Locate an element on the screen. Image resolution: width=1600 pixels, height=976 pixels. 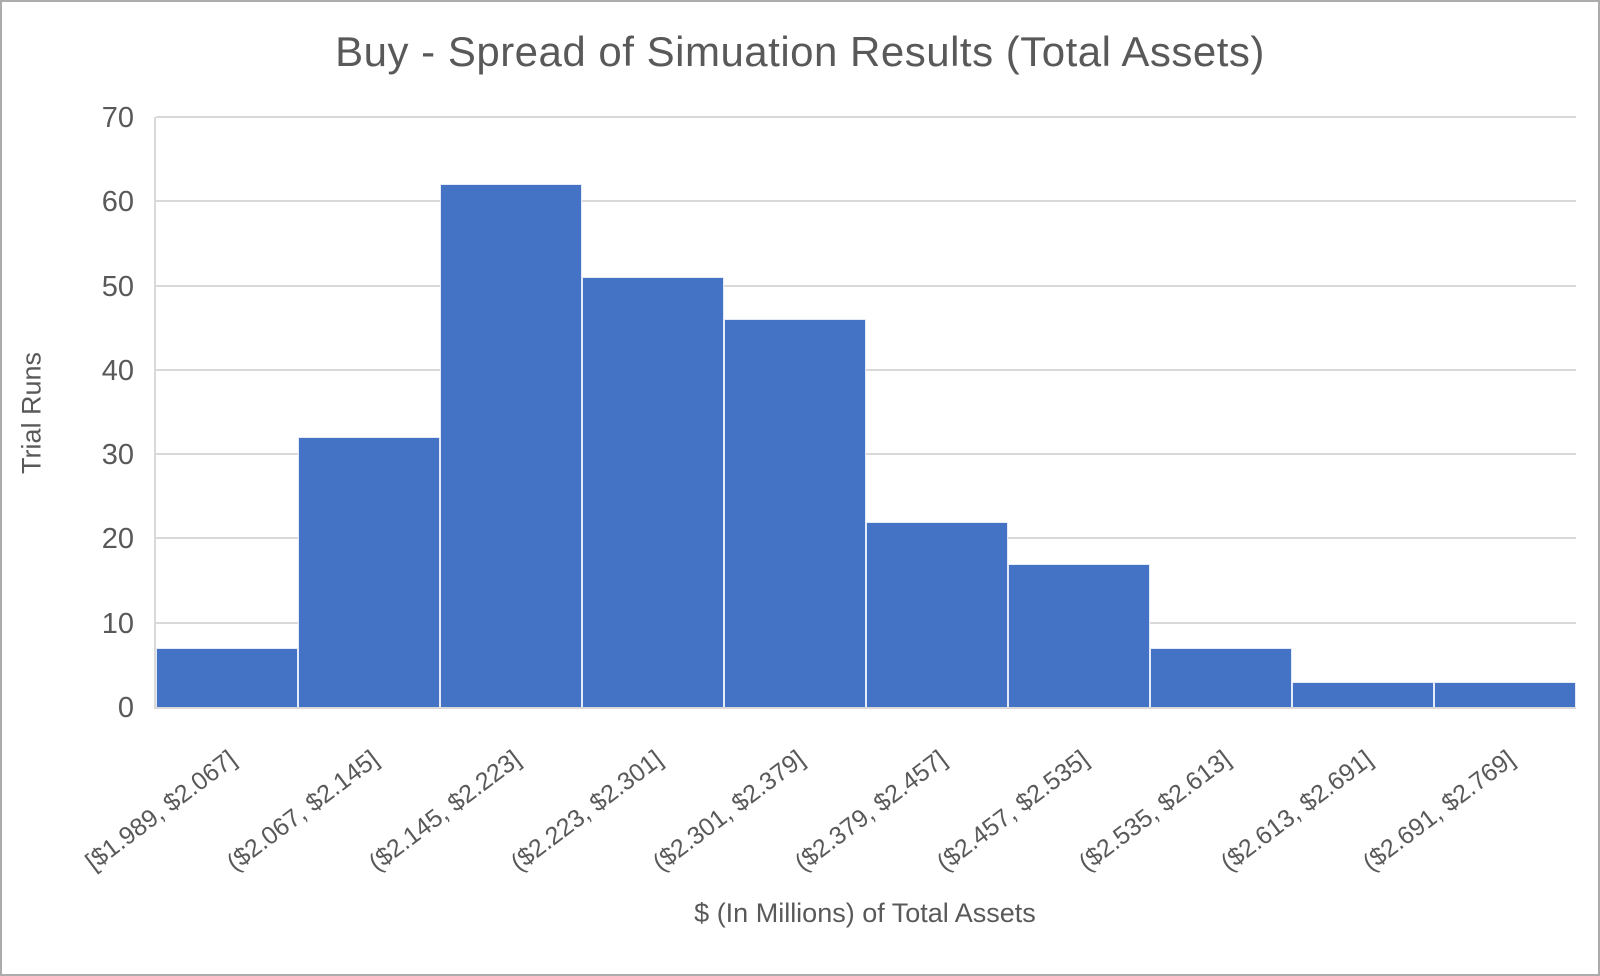
x-tick-label-text: ($2.223, $2.301] is located at coordinates (586, 811).